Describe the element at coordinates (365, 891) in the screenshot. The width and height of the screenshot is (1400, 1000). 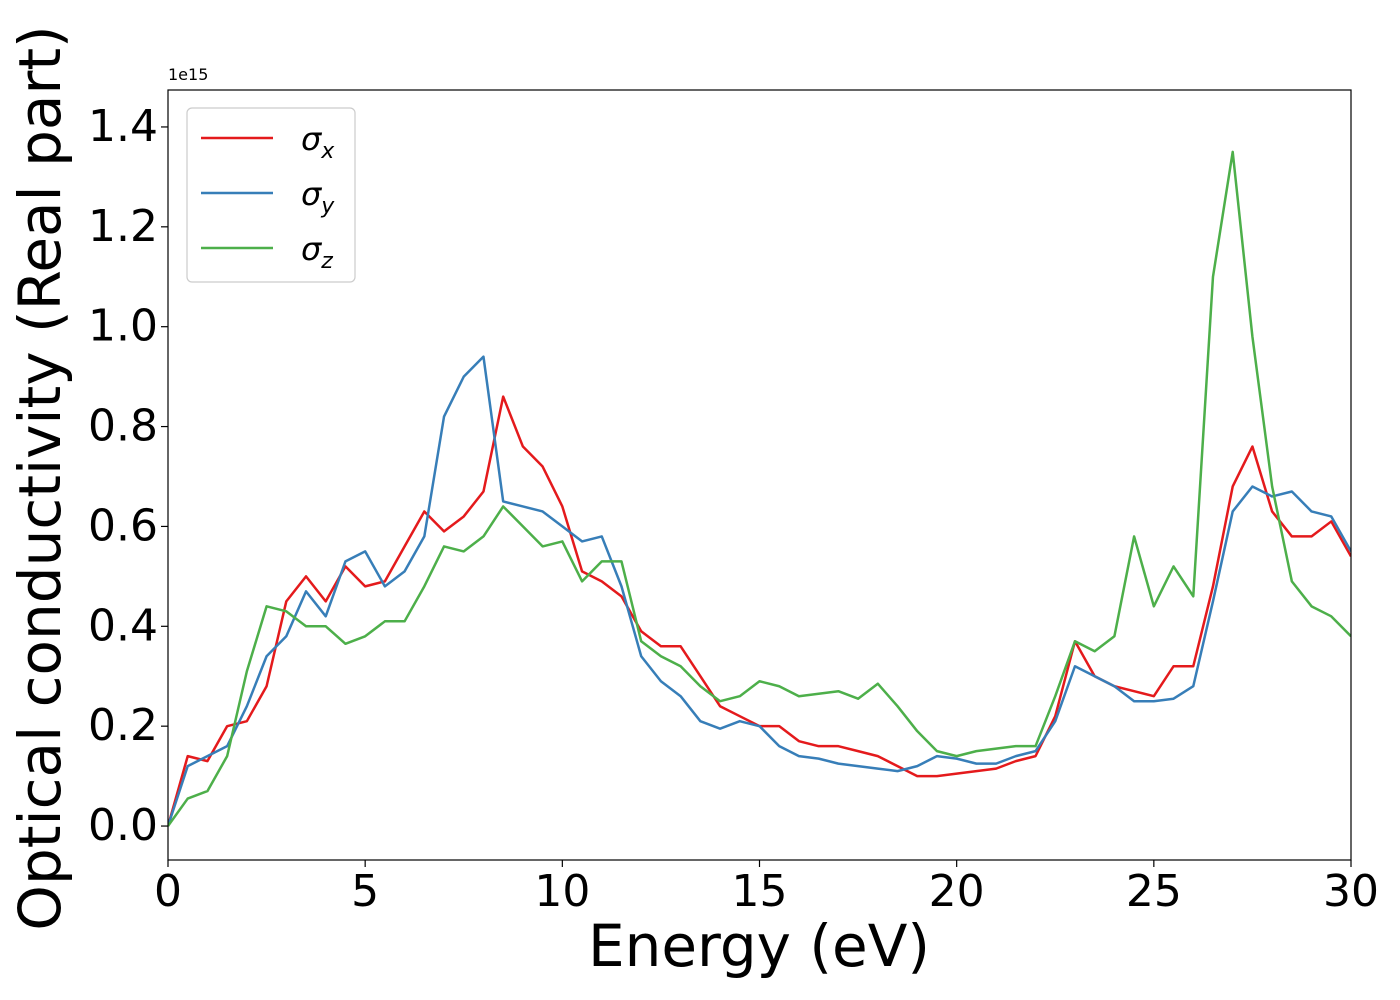
I see `x-tick-label: 5` at that location.